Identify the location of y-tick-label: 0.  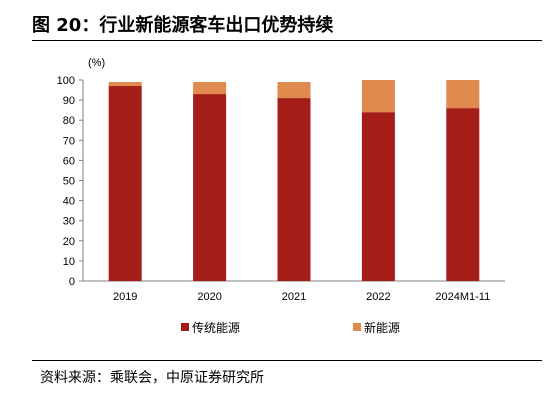
(72, 282).